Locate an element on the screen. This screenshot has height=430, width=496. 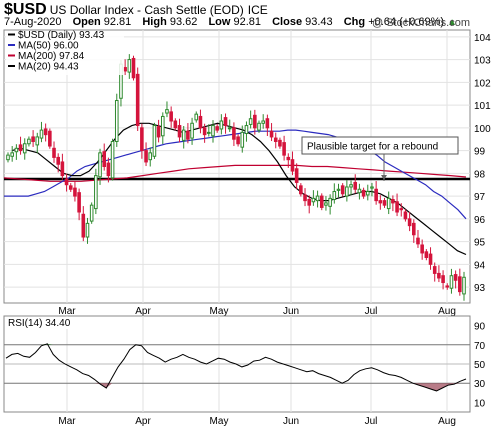
legend-entry: $USD (Daily) 93.43 is located at coordinates (61, 35).